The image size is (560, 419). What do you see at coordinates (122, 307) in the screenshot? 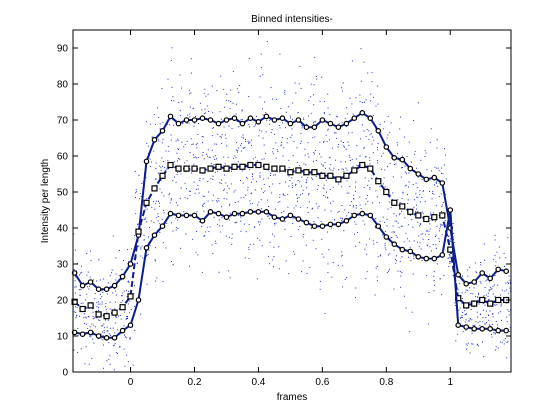
I see `data-point-mean` at bounding box center [122, 307].